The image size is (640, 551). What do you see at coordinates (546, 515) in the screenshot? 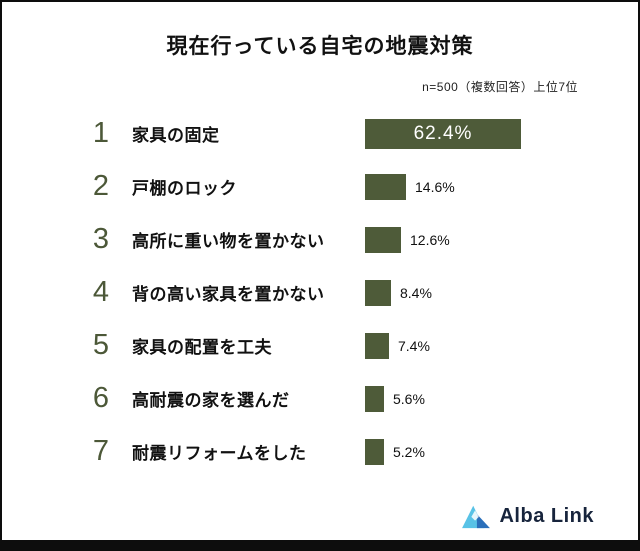
I see `brand-name: Alba Link` at bounding box center [546, 515].